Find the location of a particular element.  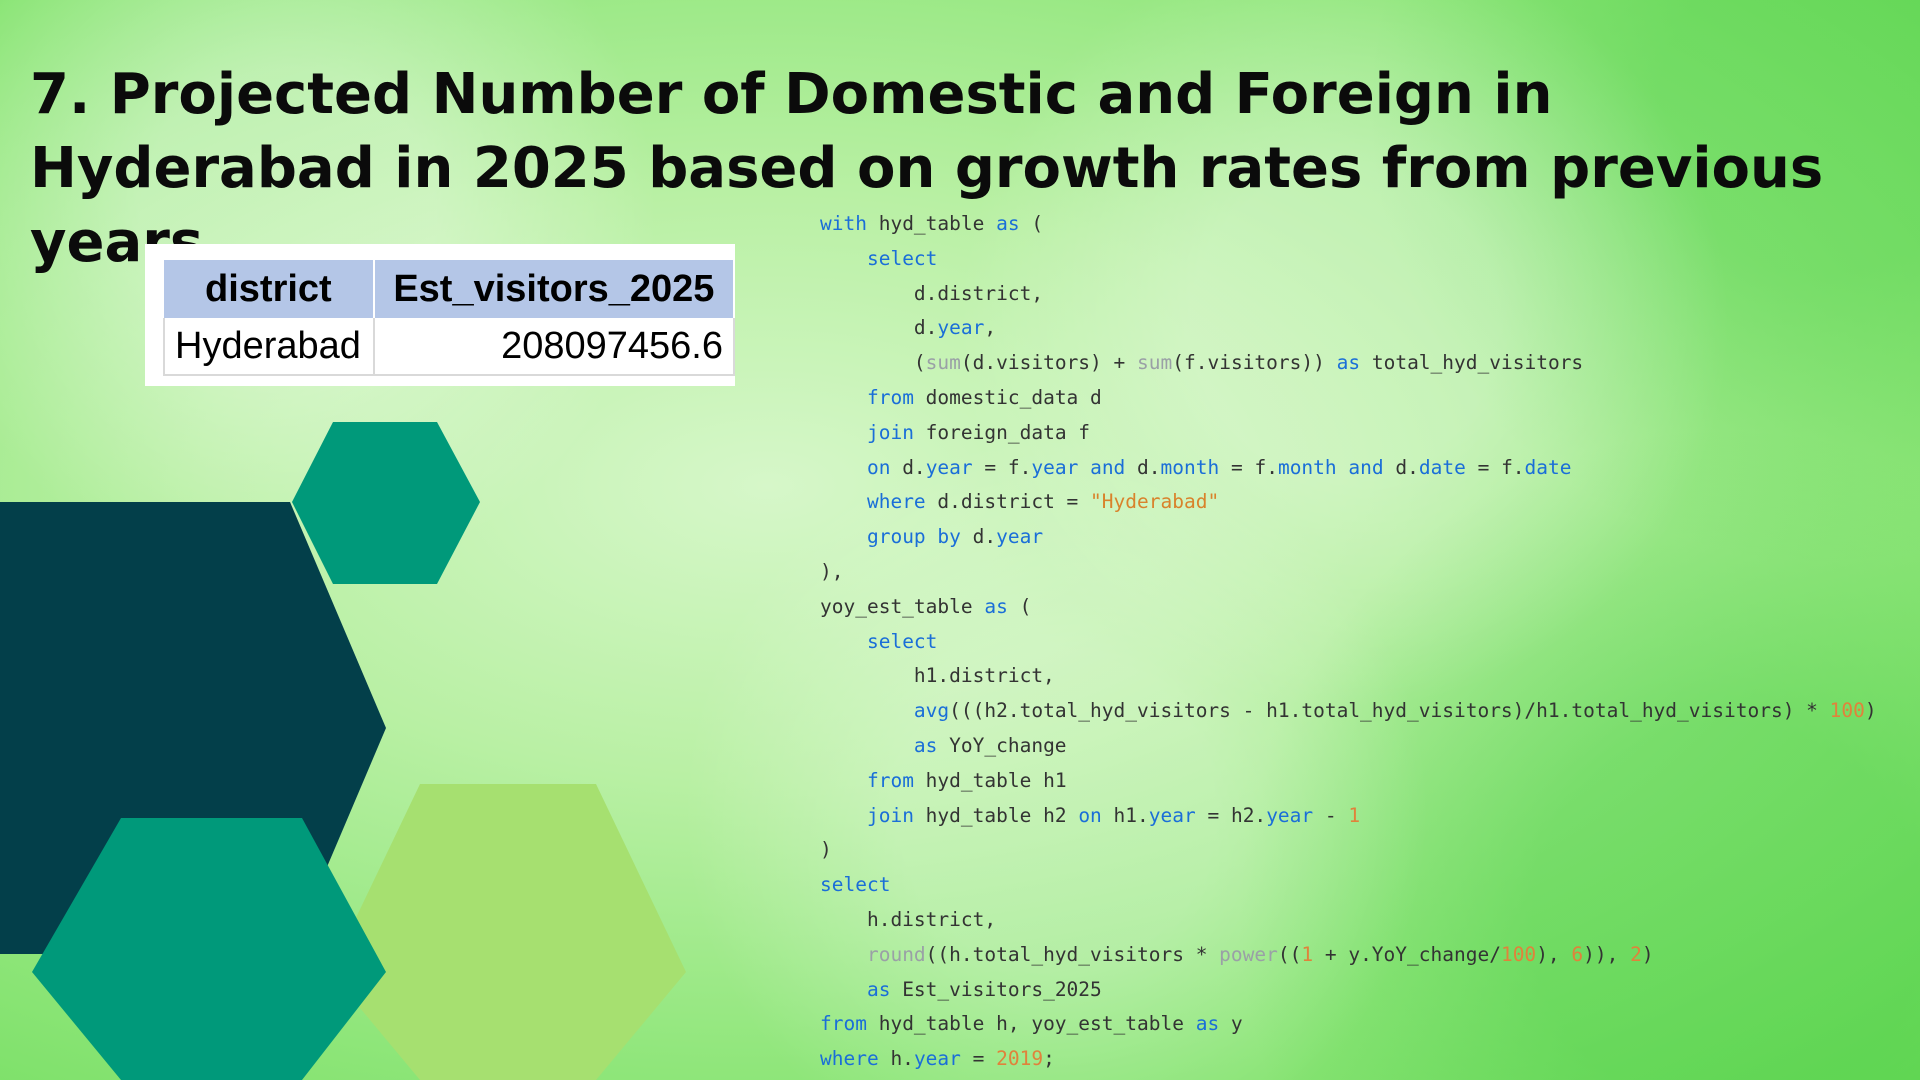

code-keyword: with is located at coordinates (843, 223).